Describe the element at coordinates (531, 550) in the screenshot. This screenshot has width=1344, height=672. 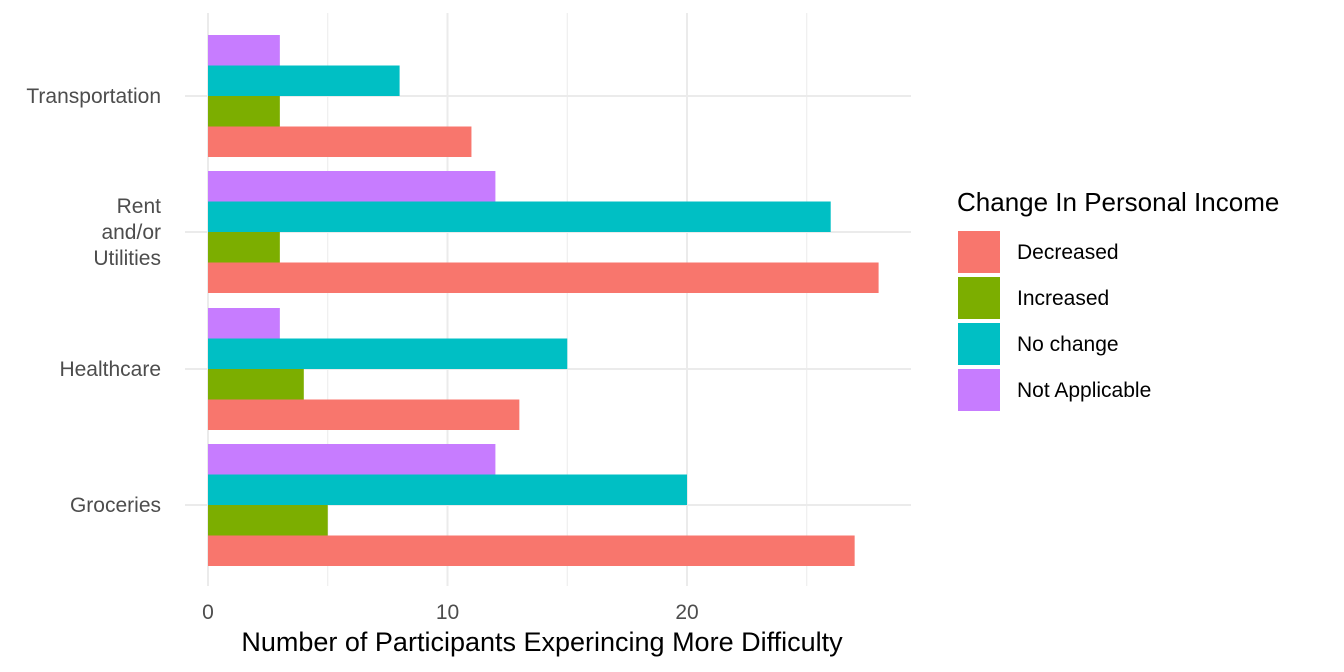
I see `bar-decreased-groceries` at that location.